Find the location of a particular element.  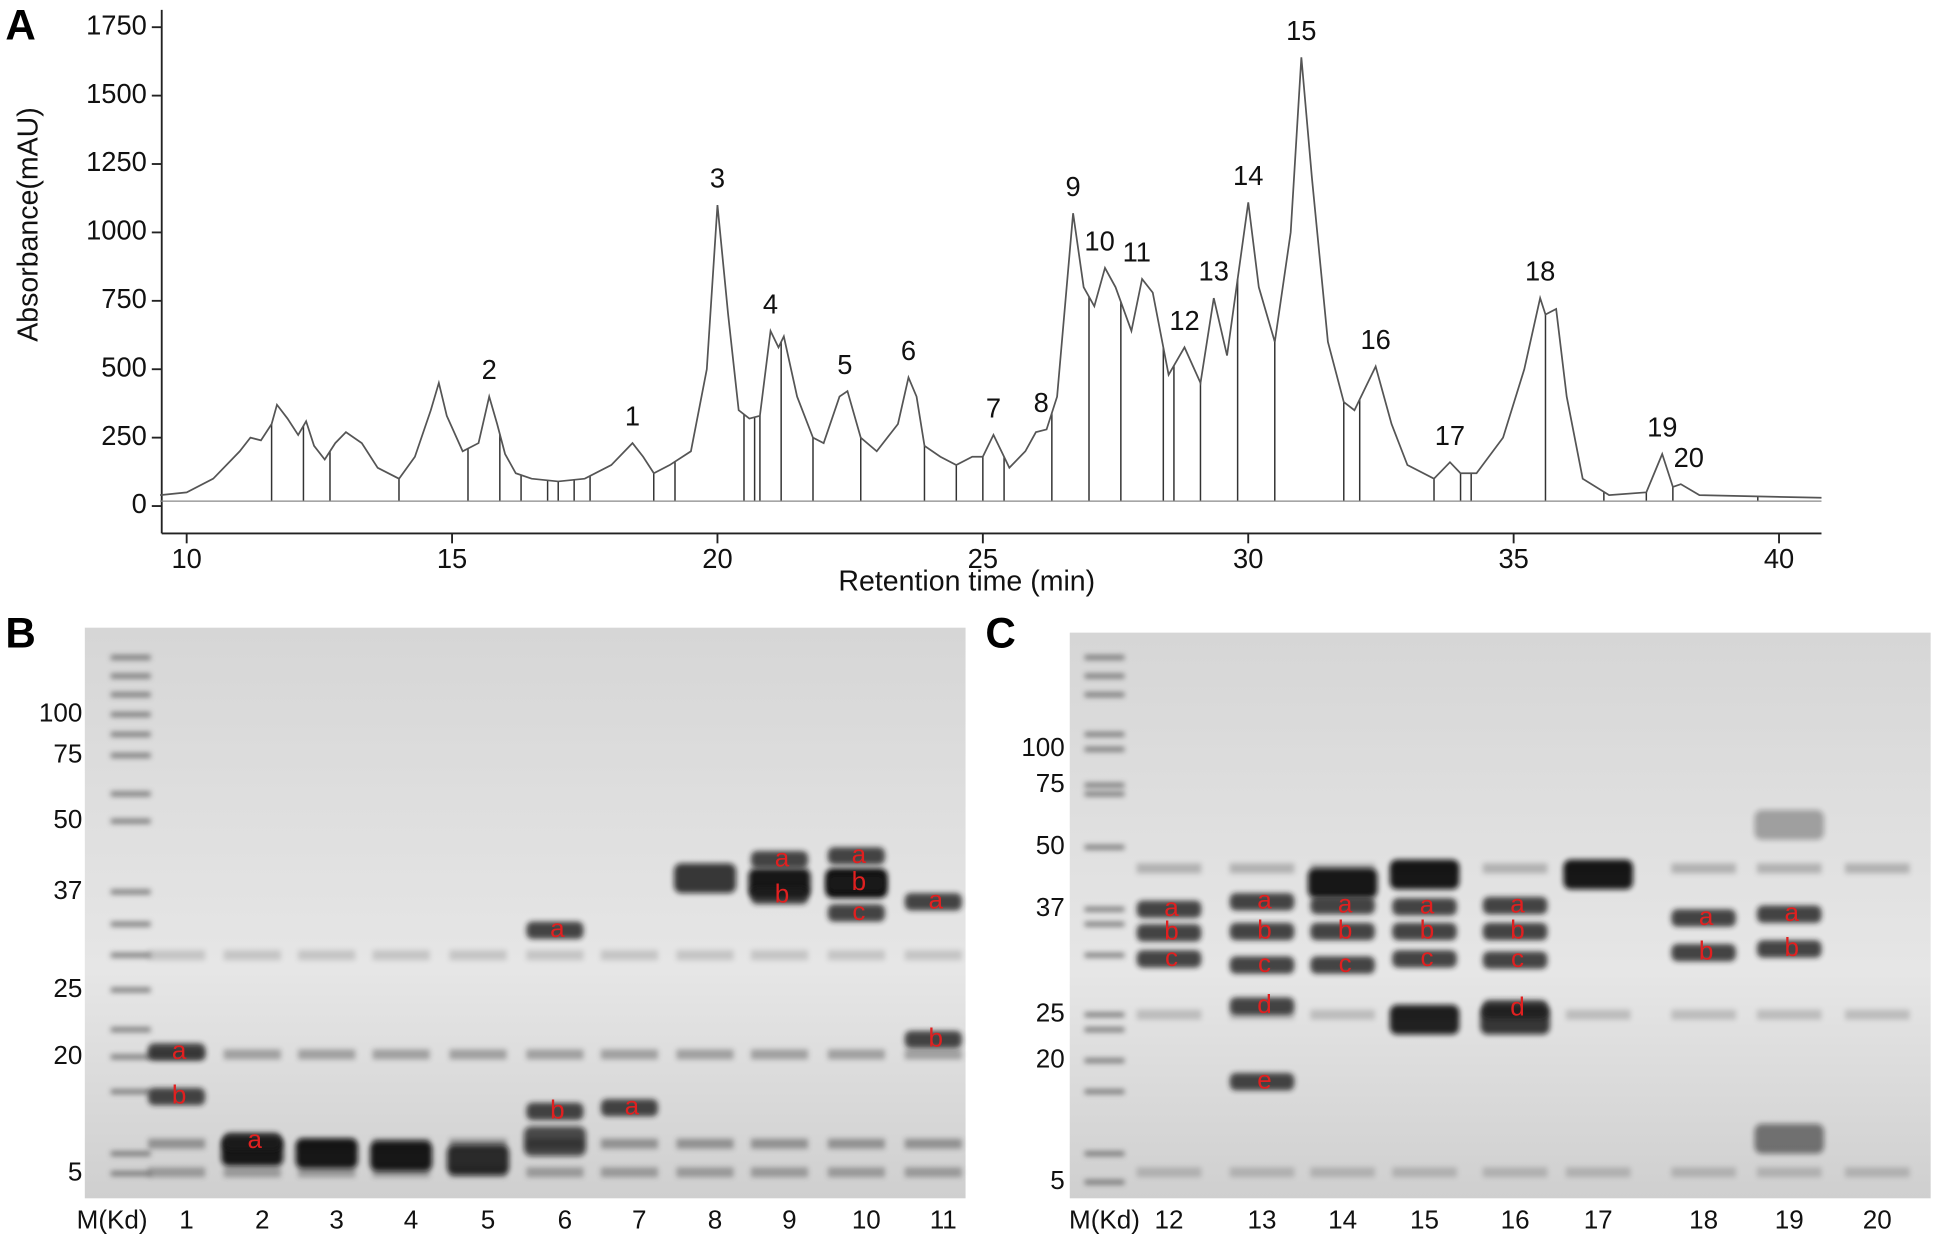

lane-label: 2 is located at coordinates (262, 1220).